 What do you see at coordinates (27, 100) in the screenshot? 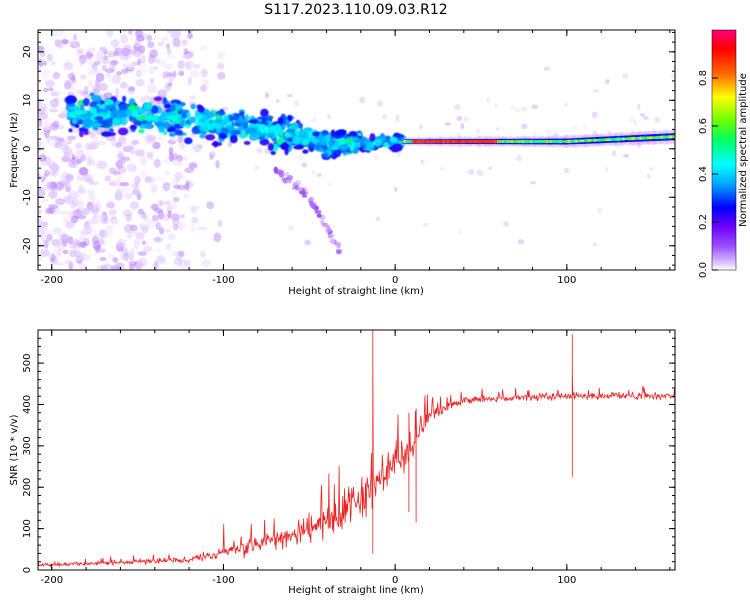
I see `spectrogram-y-tick-label: 10` at bounding box center [27, 100].